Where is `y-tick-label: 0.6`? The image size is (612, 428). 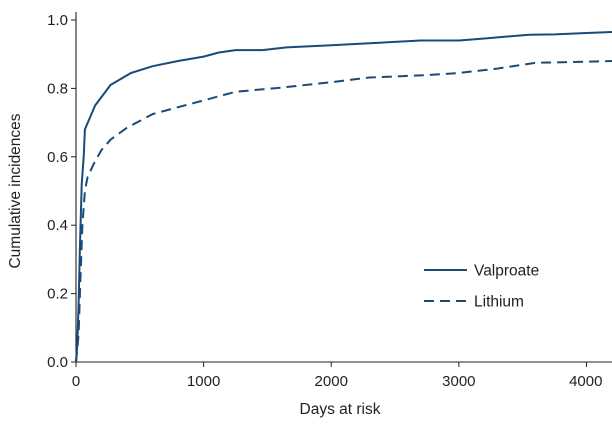
y-tick-label: 0.6 is located at coordinates (57, 157).